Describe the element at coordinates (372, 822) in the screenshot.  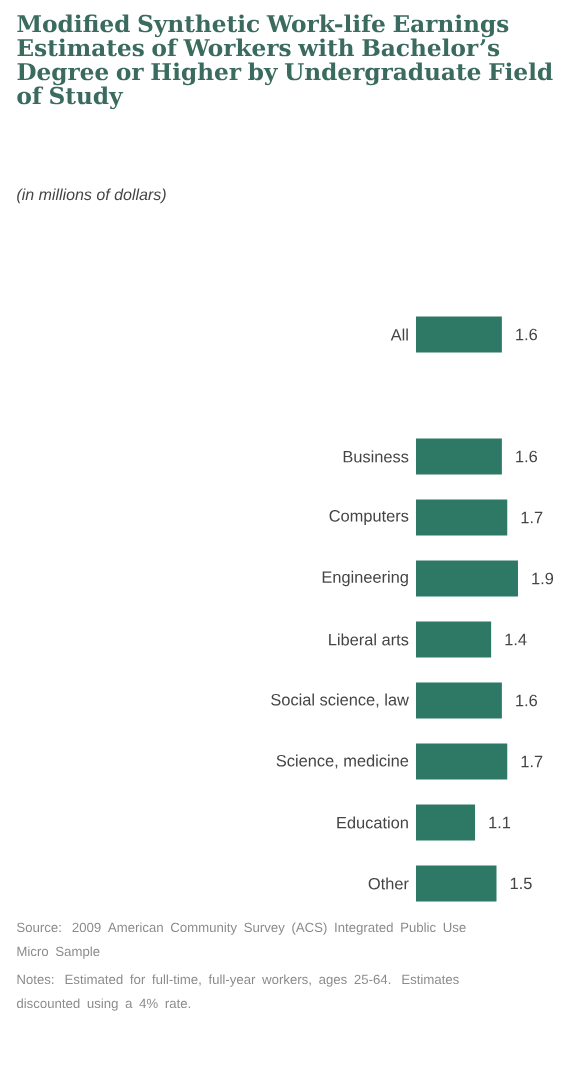
I see `y-tick-label: Education` at that location.